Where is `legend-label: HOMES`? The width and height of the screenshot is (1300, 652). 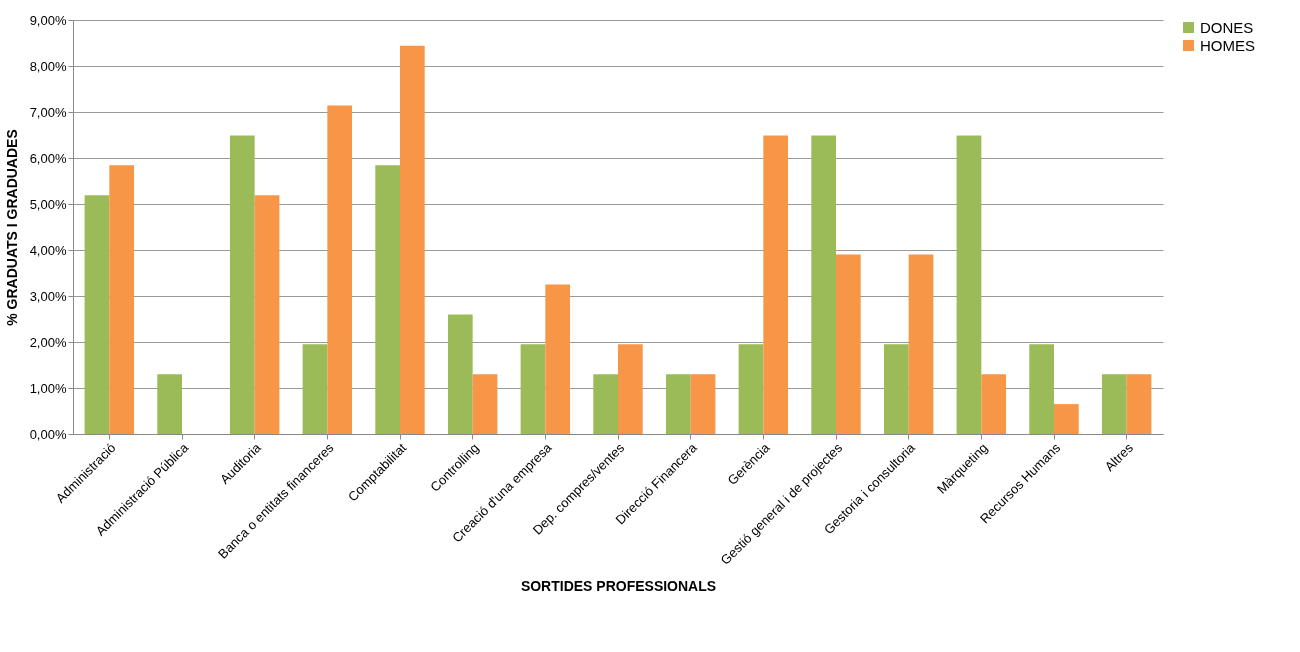
legend-label: HOMES is located at coordinates (1228, 45).